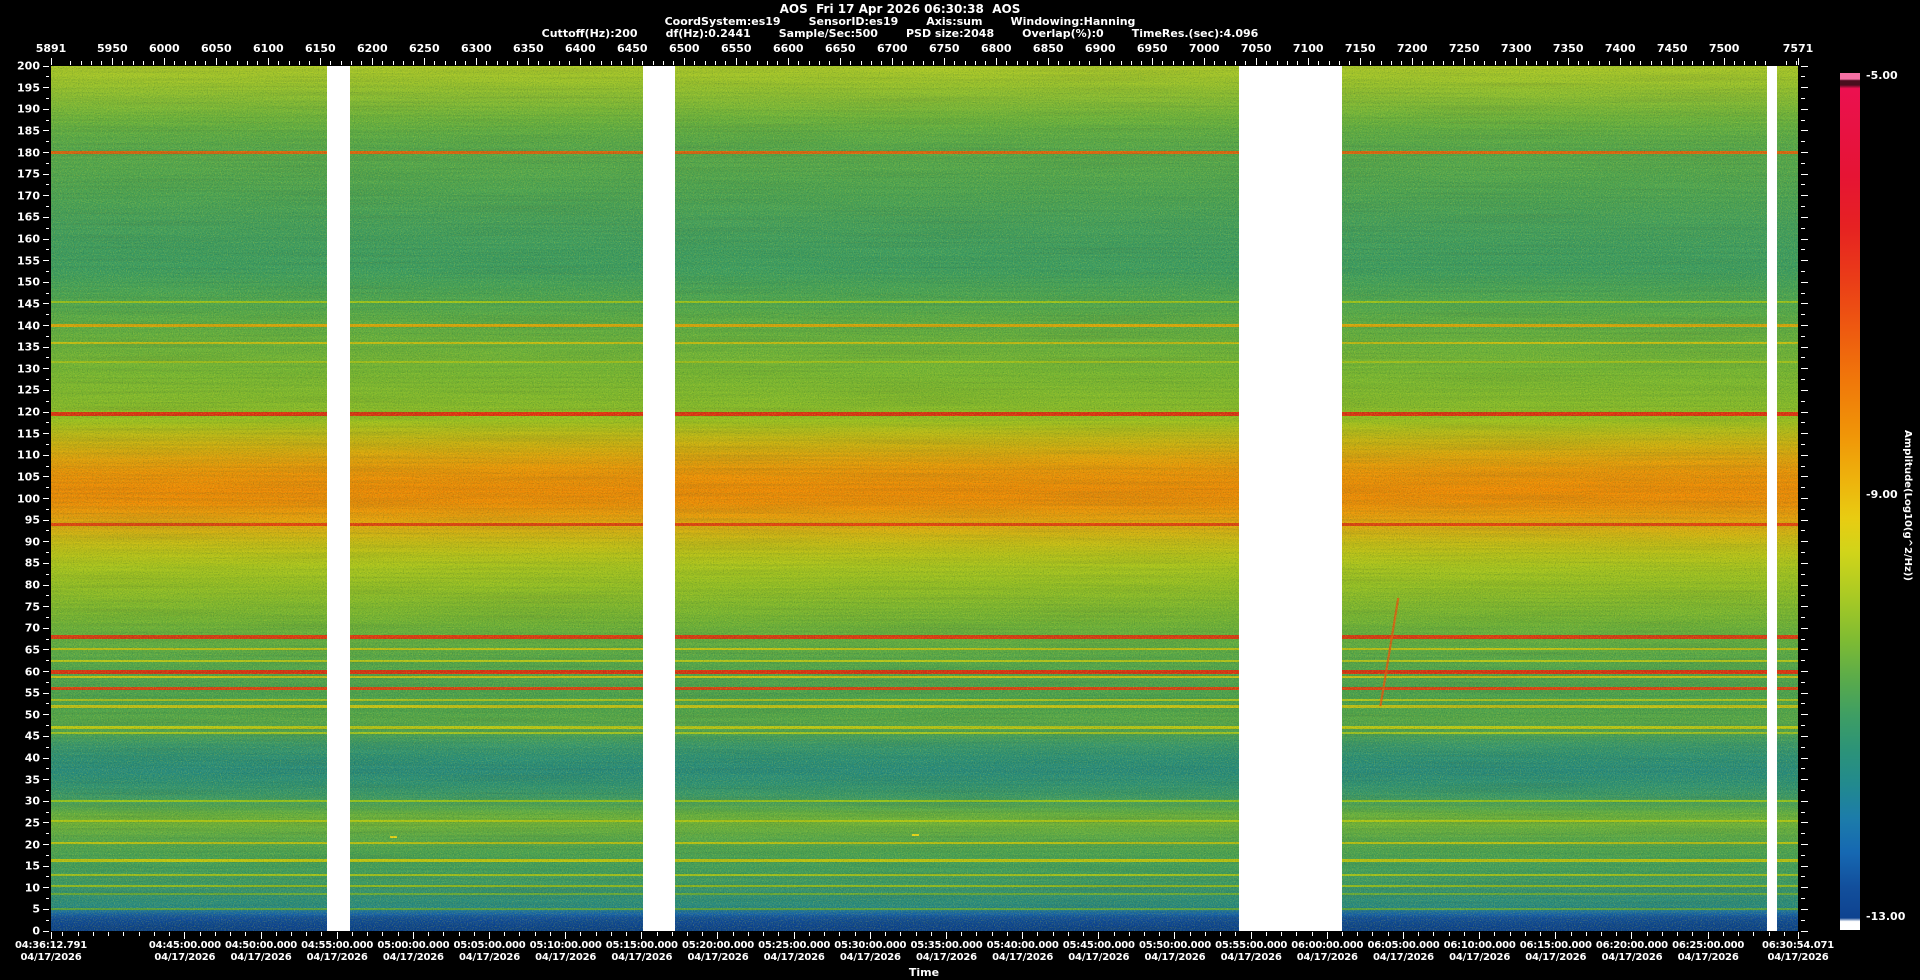 The image size is (1920, 980). What do you see at coordinates (1886, 916) in the screenshot?
I see `colorbar-tick-label-bottom: -13.00` at bounding box center [1886, 916].